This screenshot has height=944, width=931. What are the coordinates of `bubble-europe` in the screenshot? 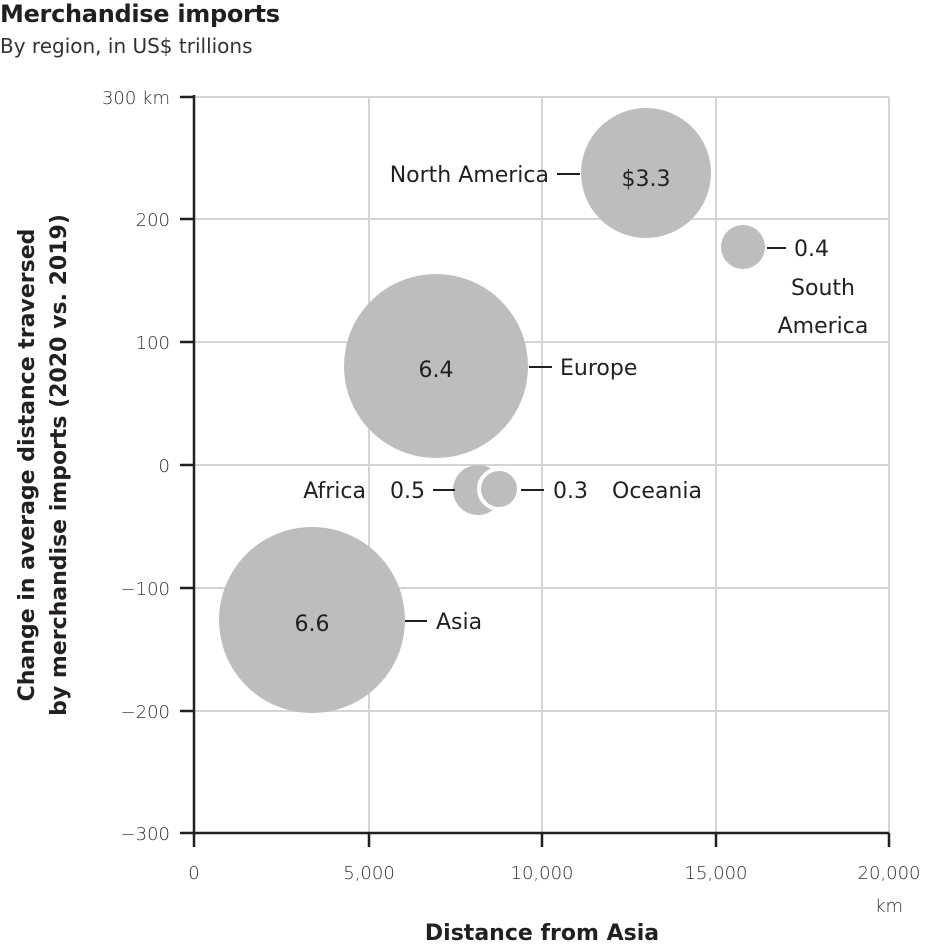 It's located at (436, 366).